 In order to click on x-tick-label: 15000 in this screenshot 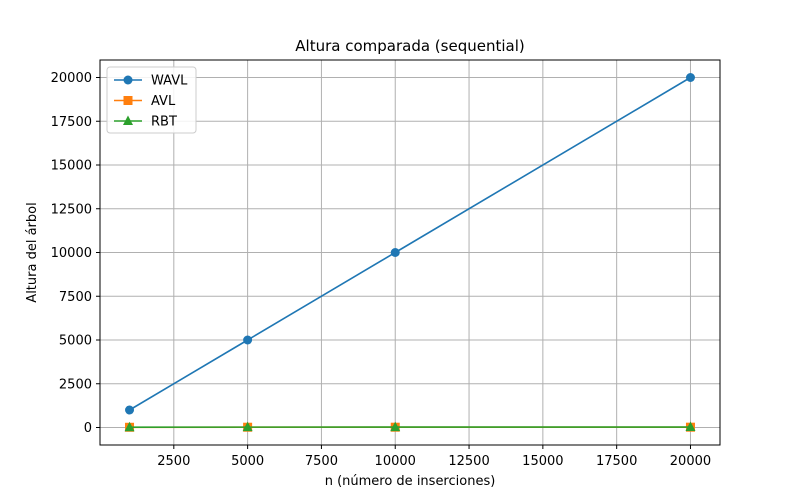, I will do `click(542, 461)`.